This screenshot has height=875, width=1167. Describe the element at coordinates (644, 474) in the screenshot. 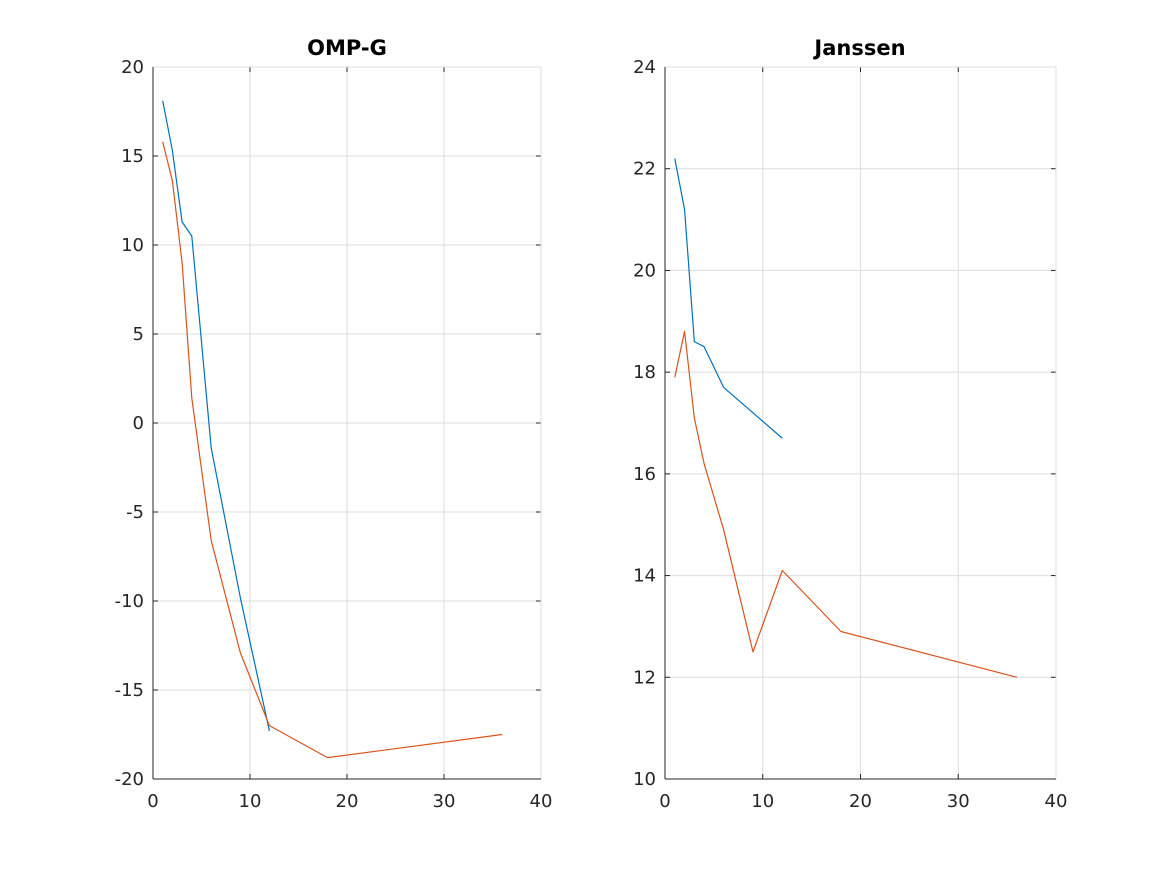

I see `y-tick-label: 16` at that location.